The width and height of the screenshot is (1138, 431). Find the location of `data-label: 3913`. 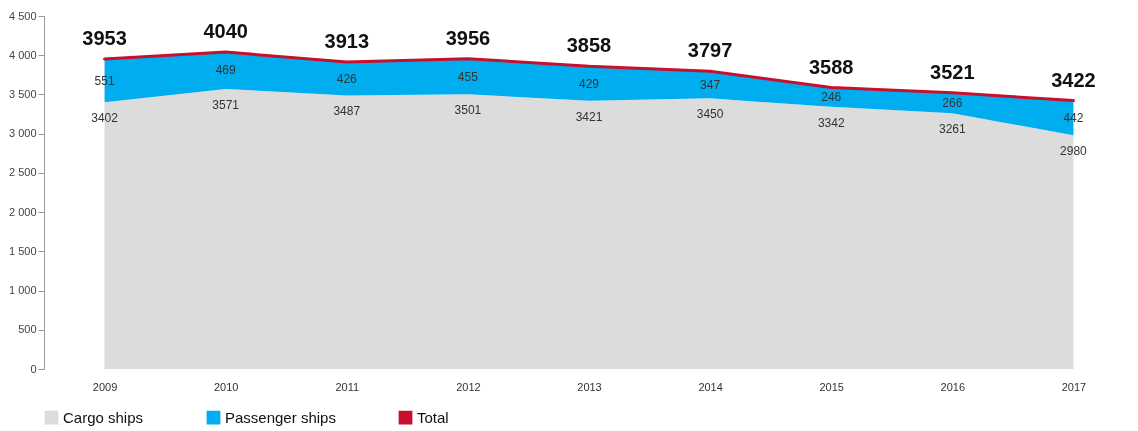

data-label: 3913 is located at coordinates (347, 41).